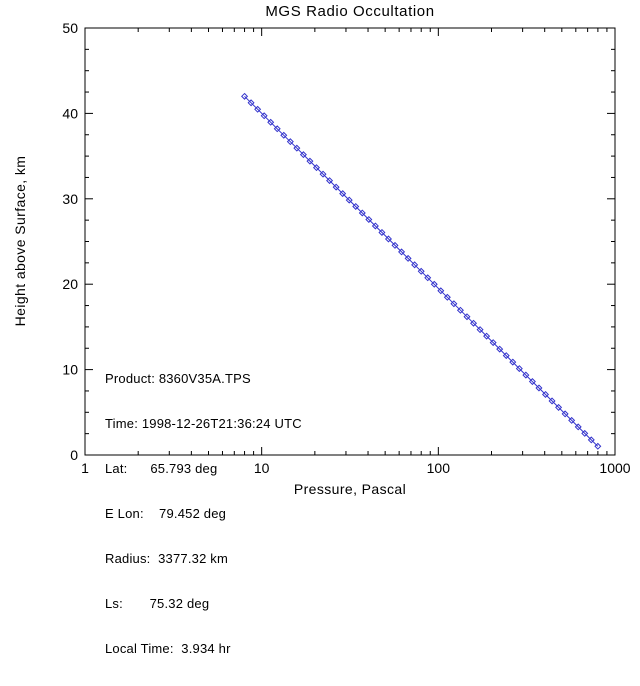  I want to click on annotation-line-product: Product: 8360V35A.TPS, so click(178, 378).